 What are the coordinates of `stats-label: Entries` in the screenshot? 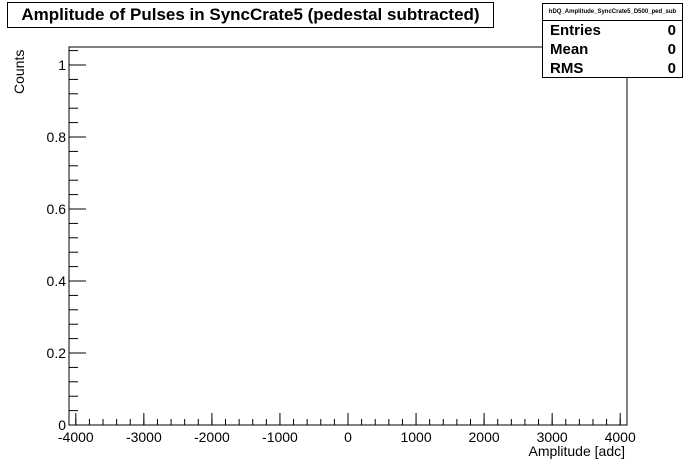 It's located at (575, 30).